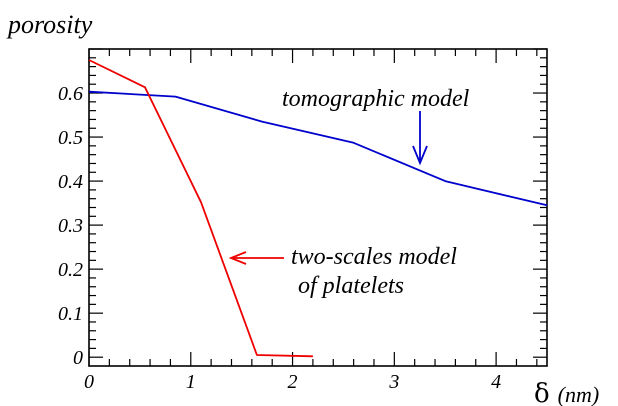  I want to click on annotation-two-scales-label-line1: two-scales model, so click(374, 257).